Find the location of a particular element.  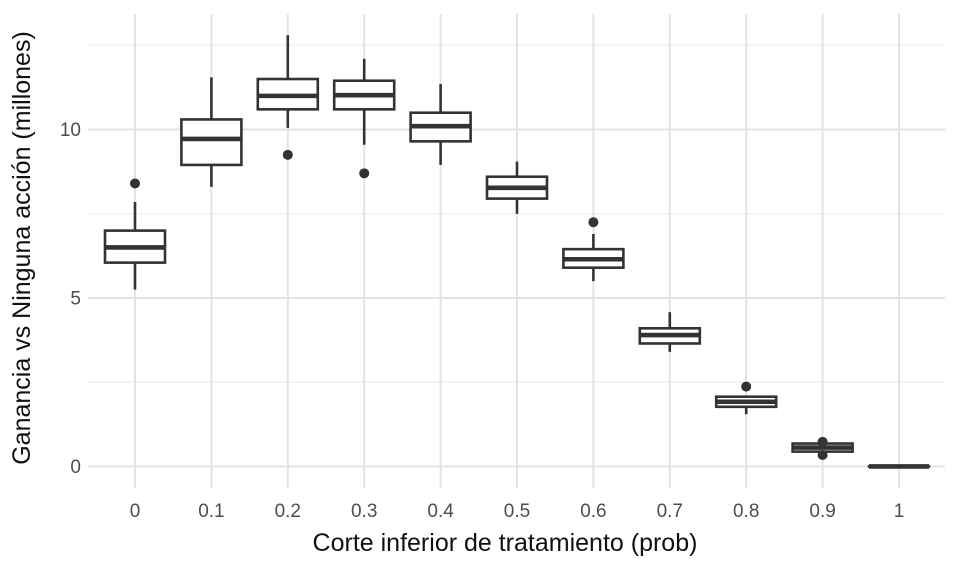

y-axis-title: Ganancia vs Ninguna acción (millones) is located at coordinates (22, 248).